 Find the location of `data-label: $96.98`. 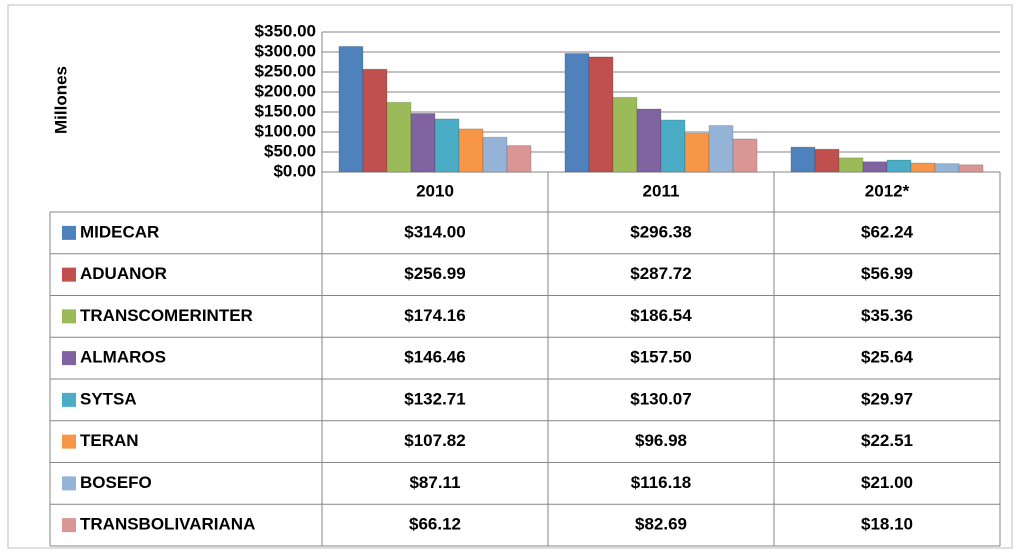

data-label: $96.98 is located at coordinates (661, 440).